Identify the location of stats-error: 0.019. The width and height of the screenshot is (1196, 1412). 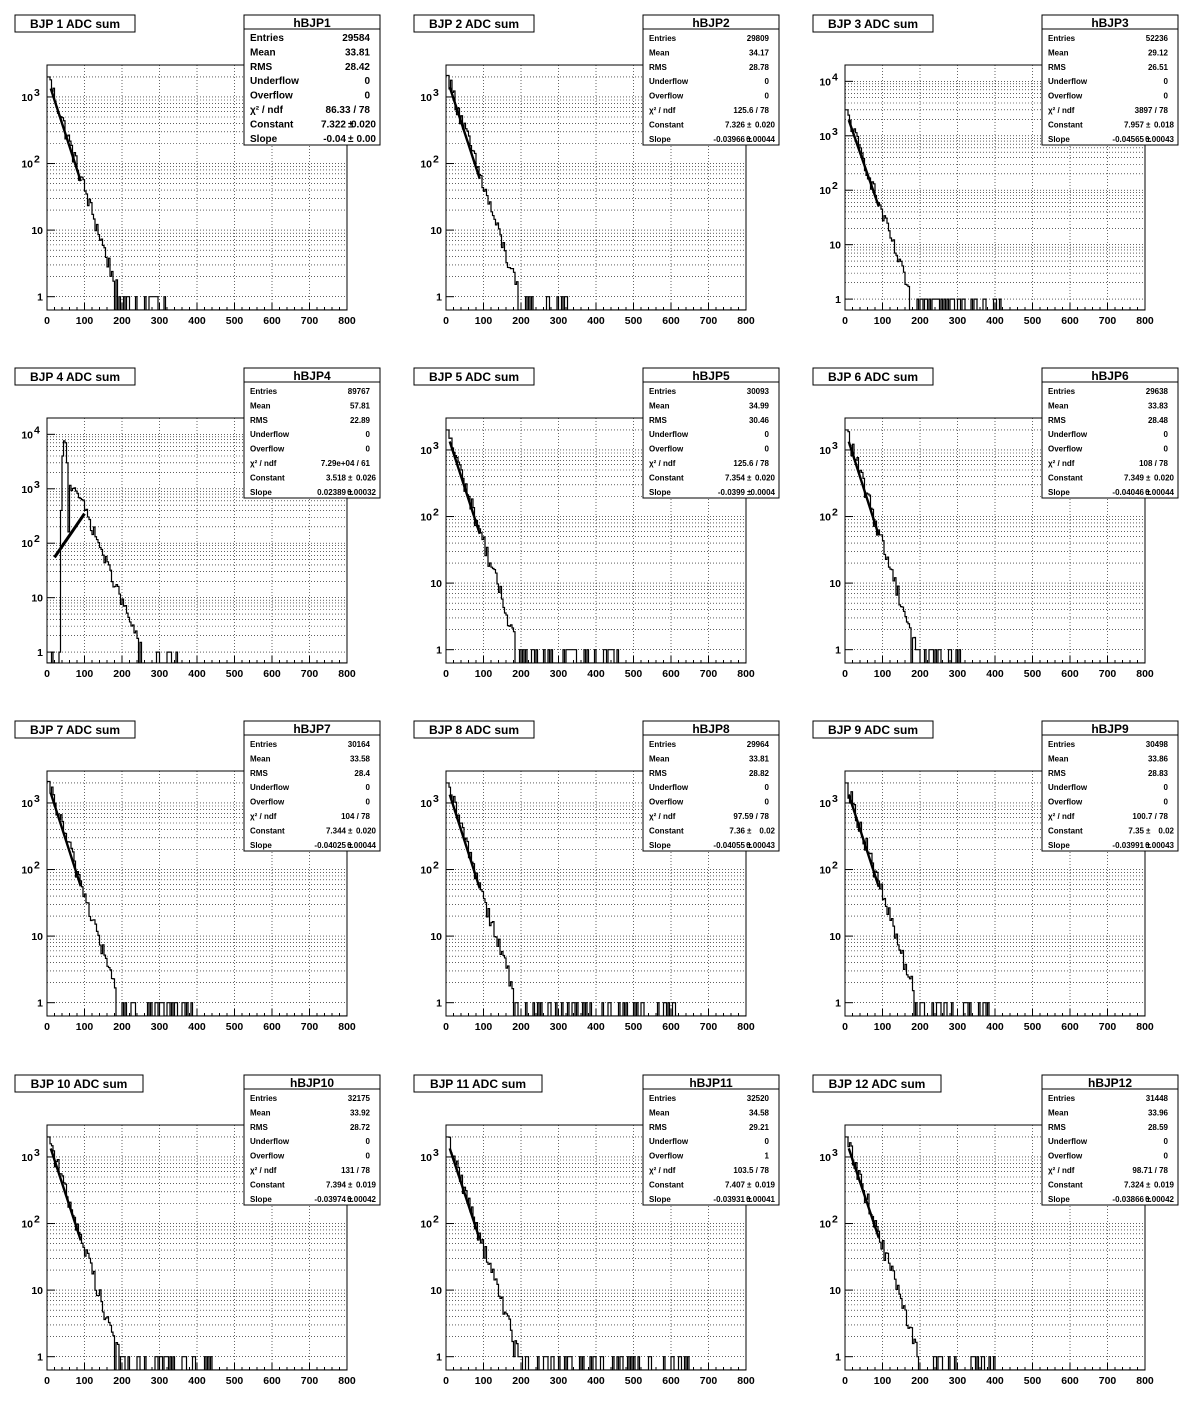
(366, 1184).